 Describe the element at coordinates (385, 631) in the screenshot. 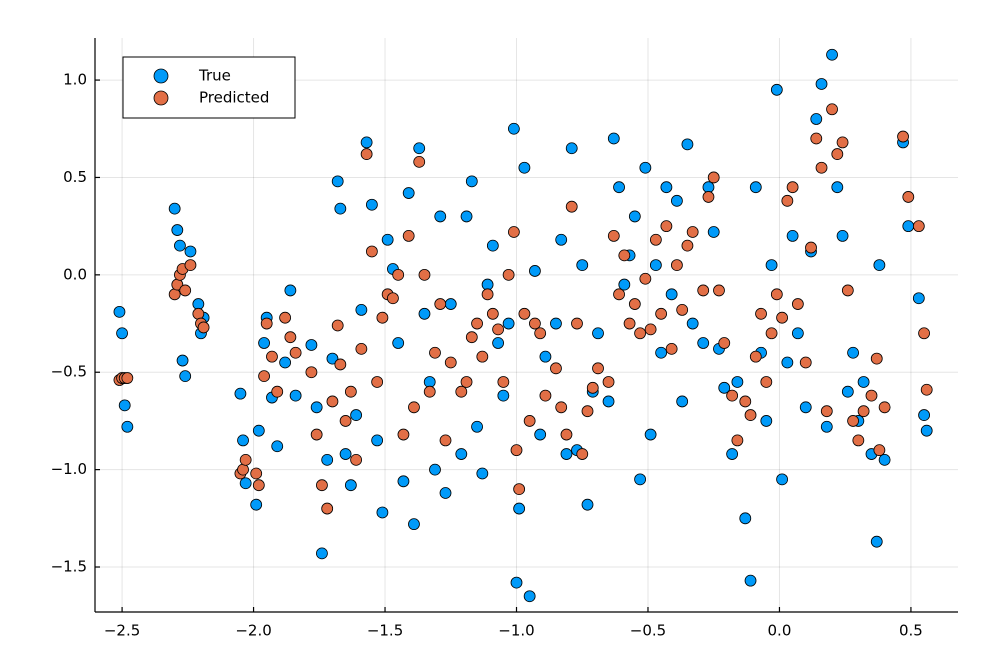

I see `x-tick-label: −1.5` at that location.